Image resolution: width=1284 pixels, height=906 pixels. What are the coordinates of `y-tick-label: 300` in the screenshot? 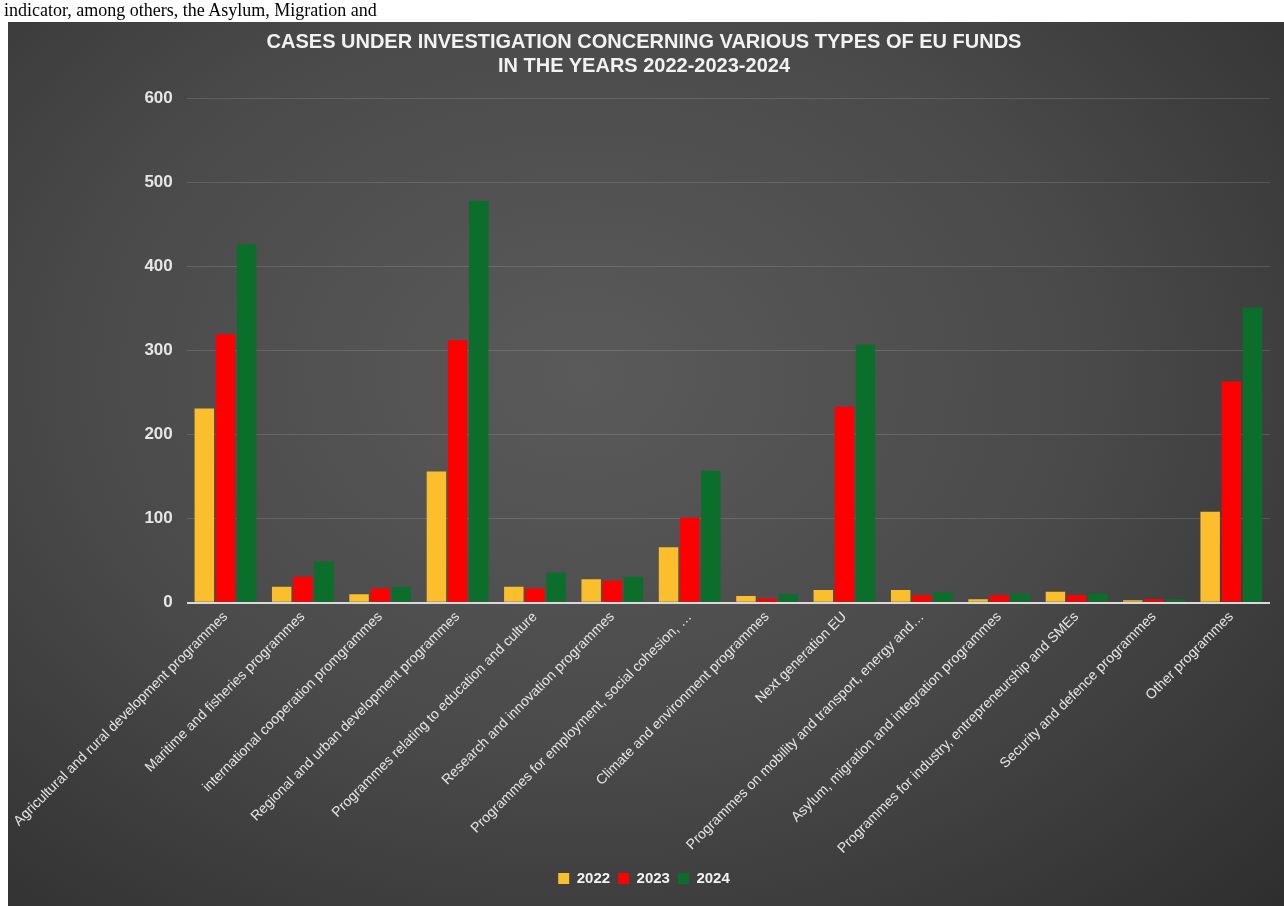 It's located at (158, 350).